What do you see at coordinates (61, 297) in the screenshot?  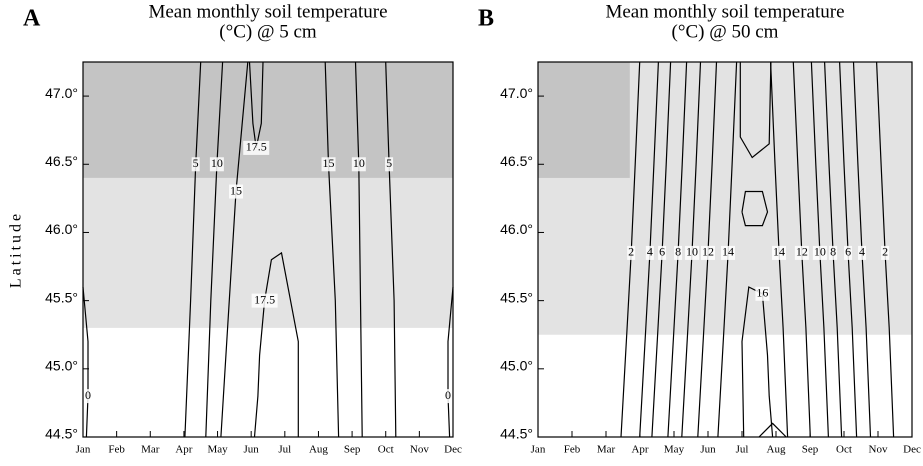 I see `y-tick-label: 45.5°` at bounding box center [61, 297].